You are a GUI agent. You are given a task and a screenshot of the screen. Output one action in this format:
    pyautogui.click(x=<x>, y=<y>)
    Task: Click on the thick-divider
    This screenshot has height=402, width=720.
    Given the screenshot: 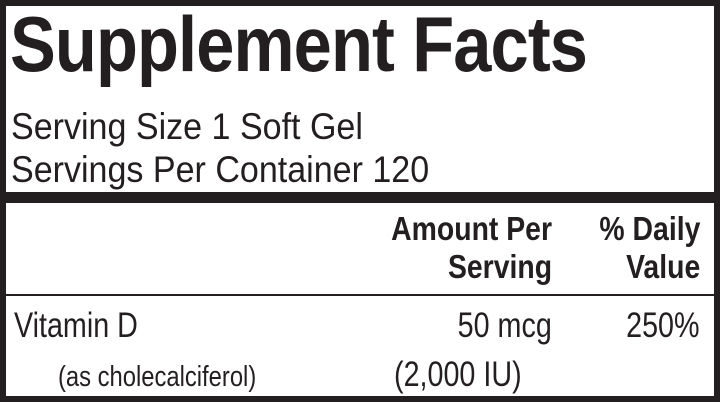 What is the action you would take?
    pyautogui.click(x=360, y=197)
    